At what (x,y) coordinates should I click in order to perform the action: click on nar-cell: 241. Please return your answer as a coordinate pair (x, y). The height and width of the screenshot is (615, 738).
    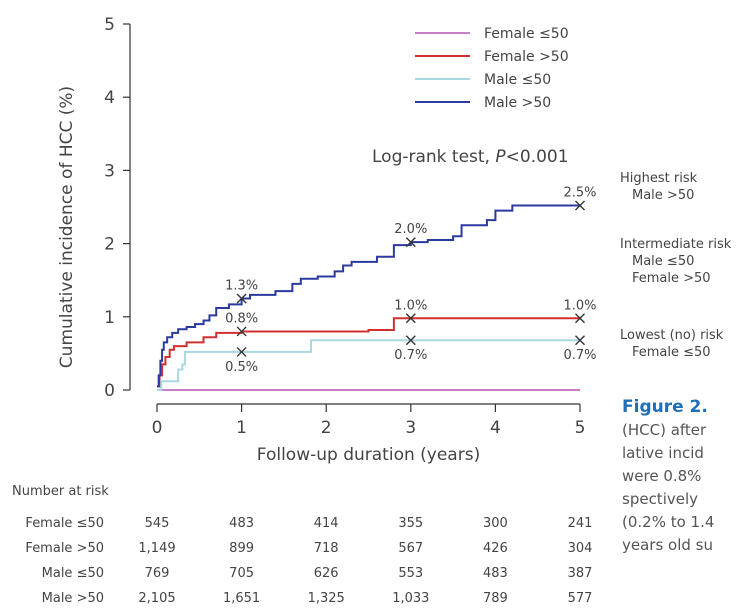
    Looking at the image, I should click on (580, 523).